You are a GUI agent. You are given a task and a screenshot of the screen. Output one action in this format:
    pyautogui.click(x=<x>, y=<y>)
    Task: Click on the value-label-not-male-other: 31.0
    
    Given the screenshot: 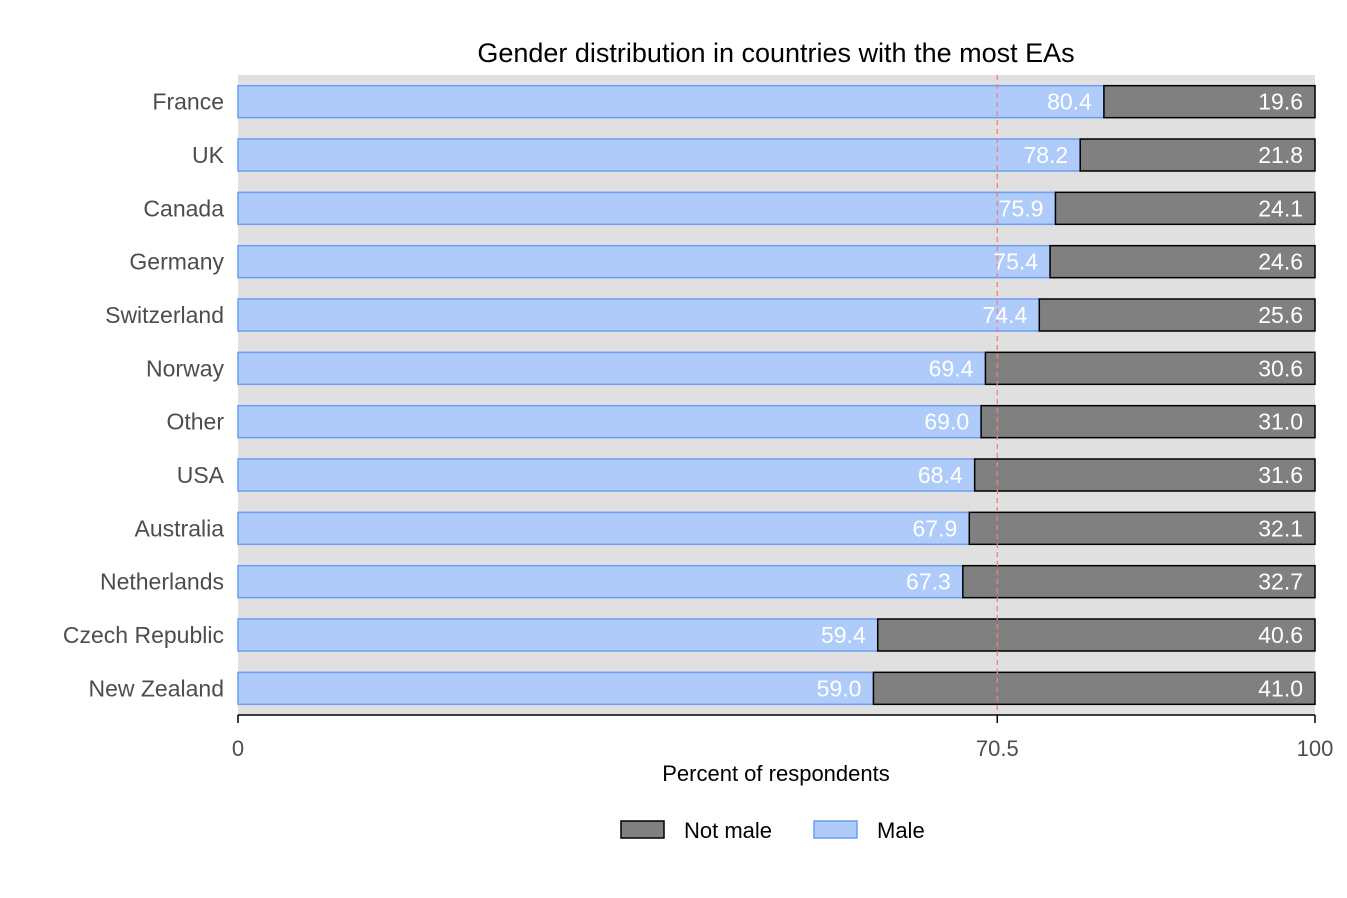 What is the action you would take?
    pyautogui.click(x=1280, y=422)
    